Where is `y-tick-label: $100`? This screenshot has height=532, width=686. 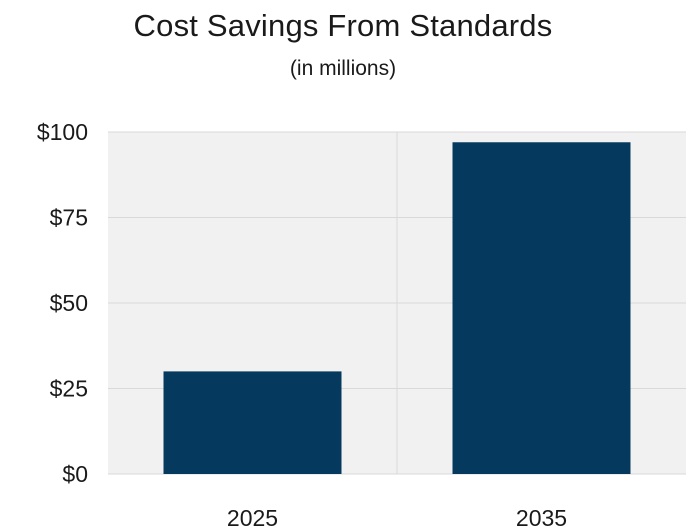
y-tick-label: $100 is located at coordinates (62, 132).